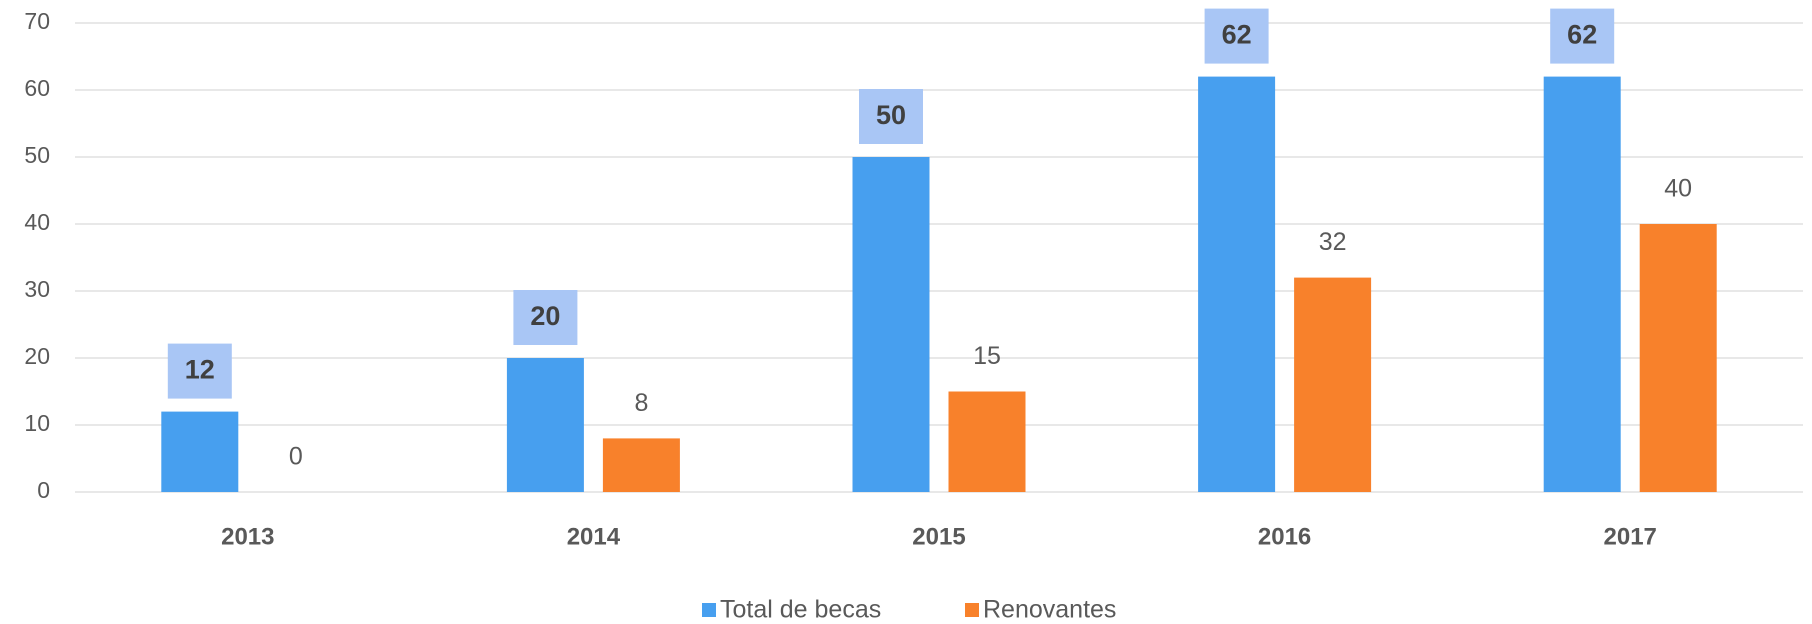  What do you see at coordinates (296, 457) in the screenshot?
I see `value-label: 0` at bounding box center [296, 457].